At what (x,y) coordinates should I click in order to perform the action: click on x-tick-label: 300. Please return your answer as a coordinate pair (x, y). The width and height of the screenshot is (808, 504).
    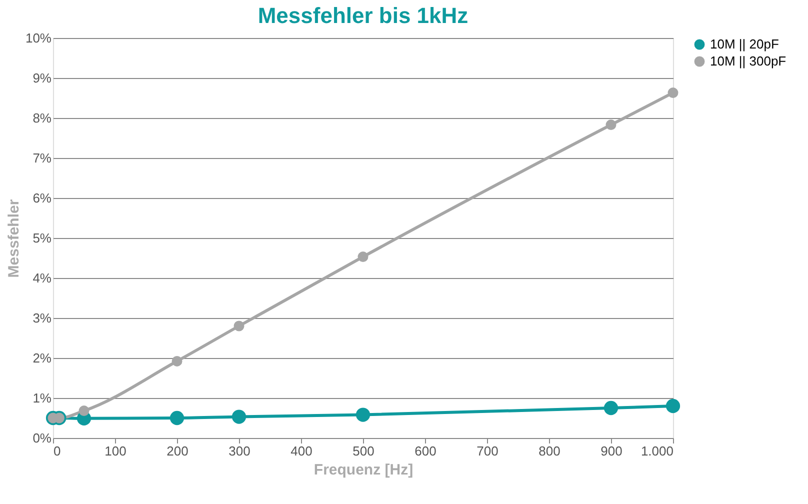
    Looking at the image, I should click on (239, 451).